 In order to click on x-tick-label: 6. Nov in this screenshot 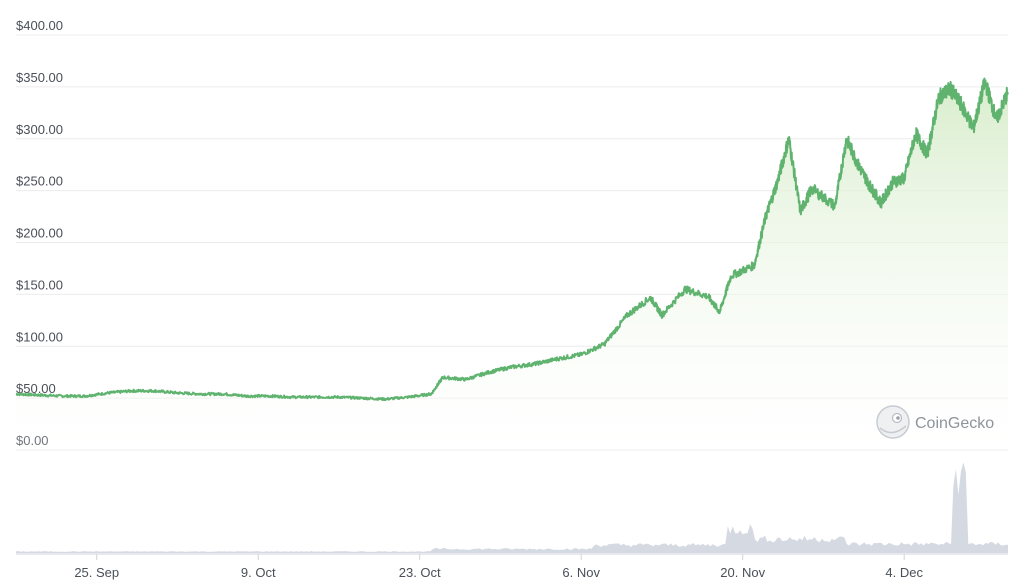, I will do `click(581, 572)`.